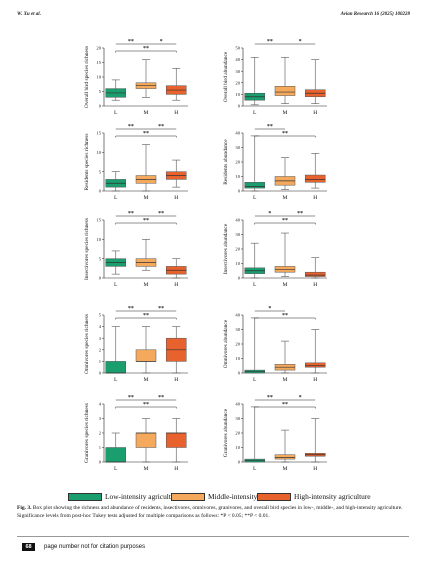 The height and width of the screenshot is (568, 427). What do you see at coordinates (226, 343) in the screenshot?
I see `y-axis-label: Omnivores abundance` at bounding box center [226, 343].